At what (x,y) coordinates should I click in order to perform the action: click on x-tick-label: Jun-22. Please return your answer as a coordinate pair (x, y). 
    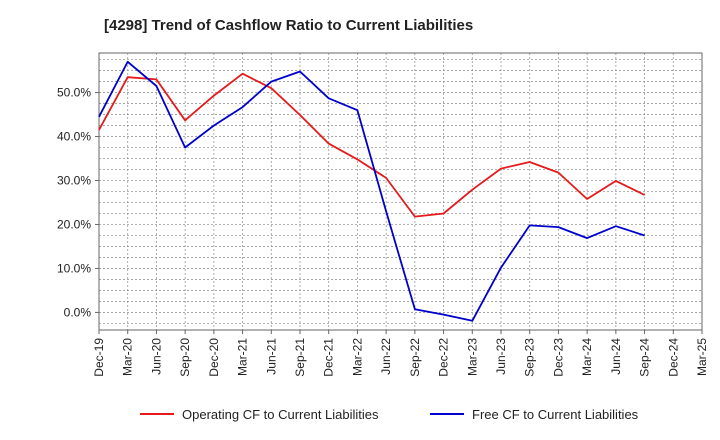
    Looking at the image, I should click on (386, 356).